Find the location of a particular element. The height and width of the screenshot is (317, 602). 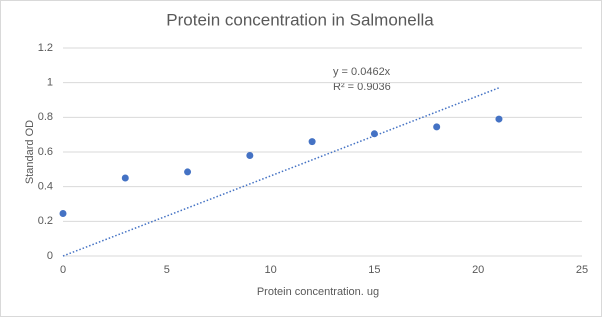

y-tick-label: 1.2 is located at coordinates (45, 48).